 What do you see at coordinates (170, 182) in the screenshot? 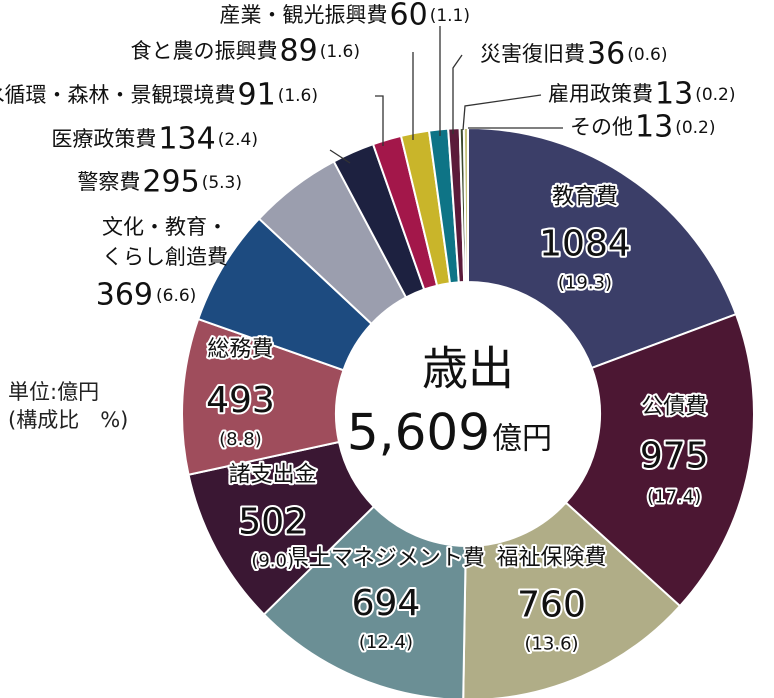
I see `outside-label-value-7: 295` at bounding box center [170, 182].